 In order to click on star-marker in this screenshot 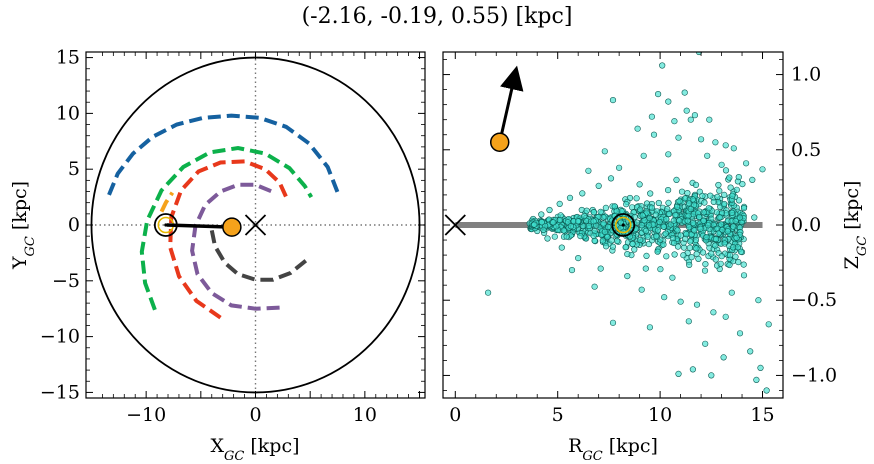, I will do `click(232, 227)`.